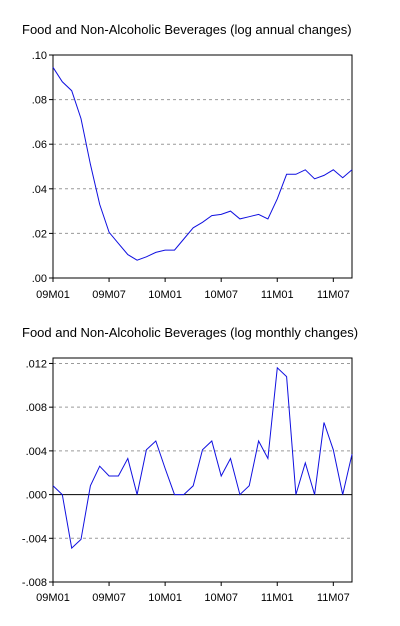  I want to click on y-tick-label: .02, so click(39, 234).